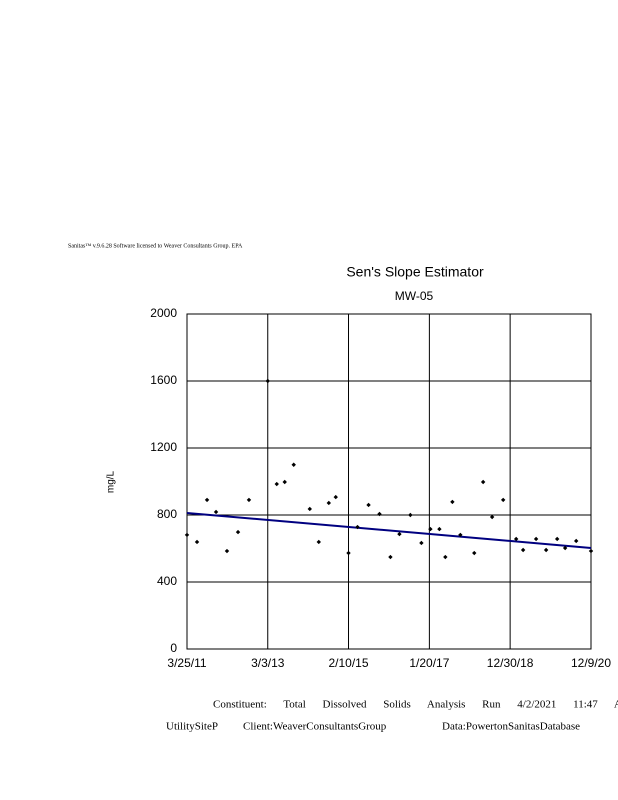  Describe the element at coordinates (163, 380) in the screenshot. I see `y-tick-label: 1600` at that location.